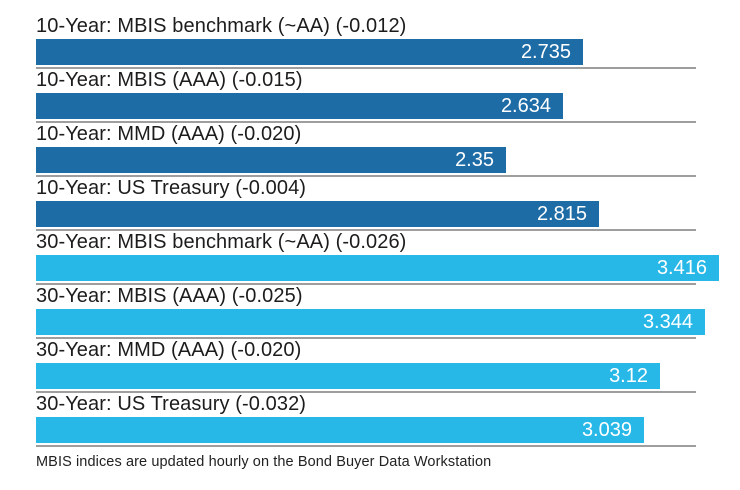 Image resolution: width=740 pixels, height=490 pixels. I want to click on bar: 3.344, so click(370, 322).